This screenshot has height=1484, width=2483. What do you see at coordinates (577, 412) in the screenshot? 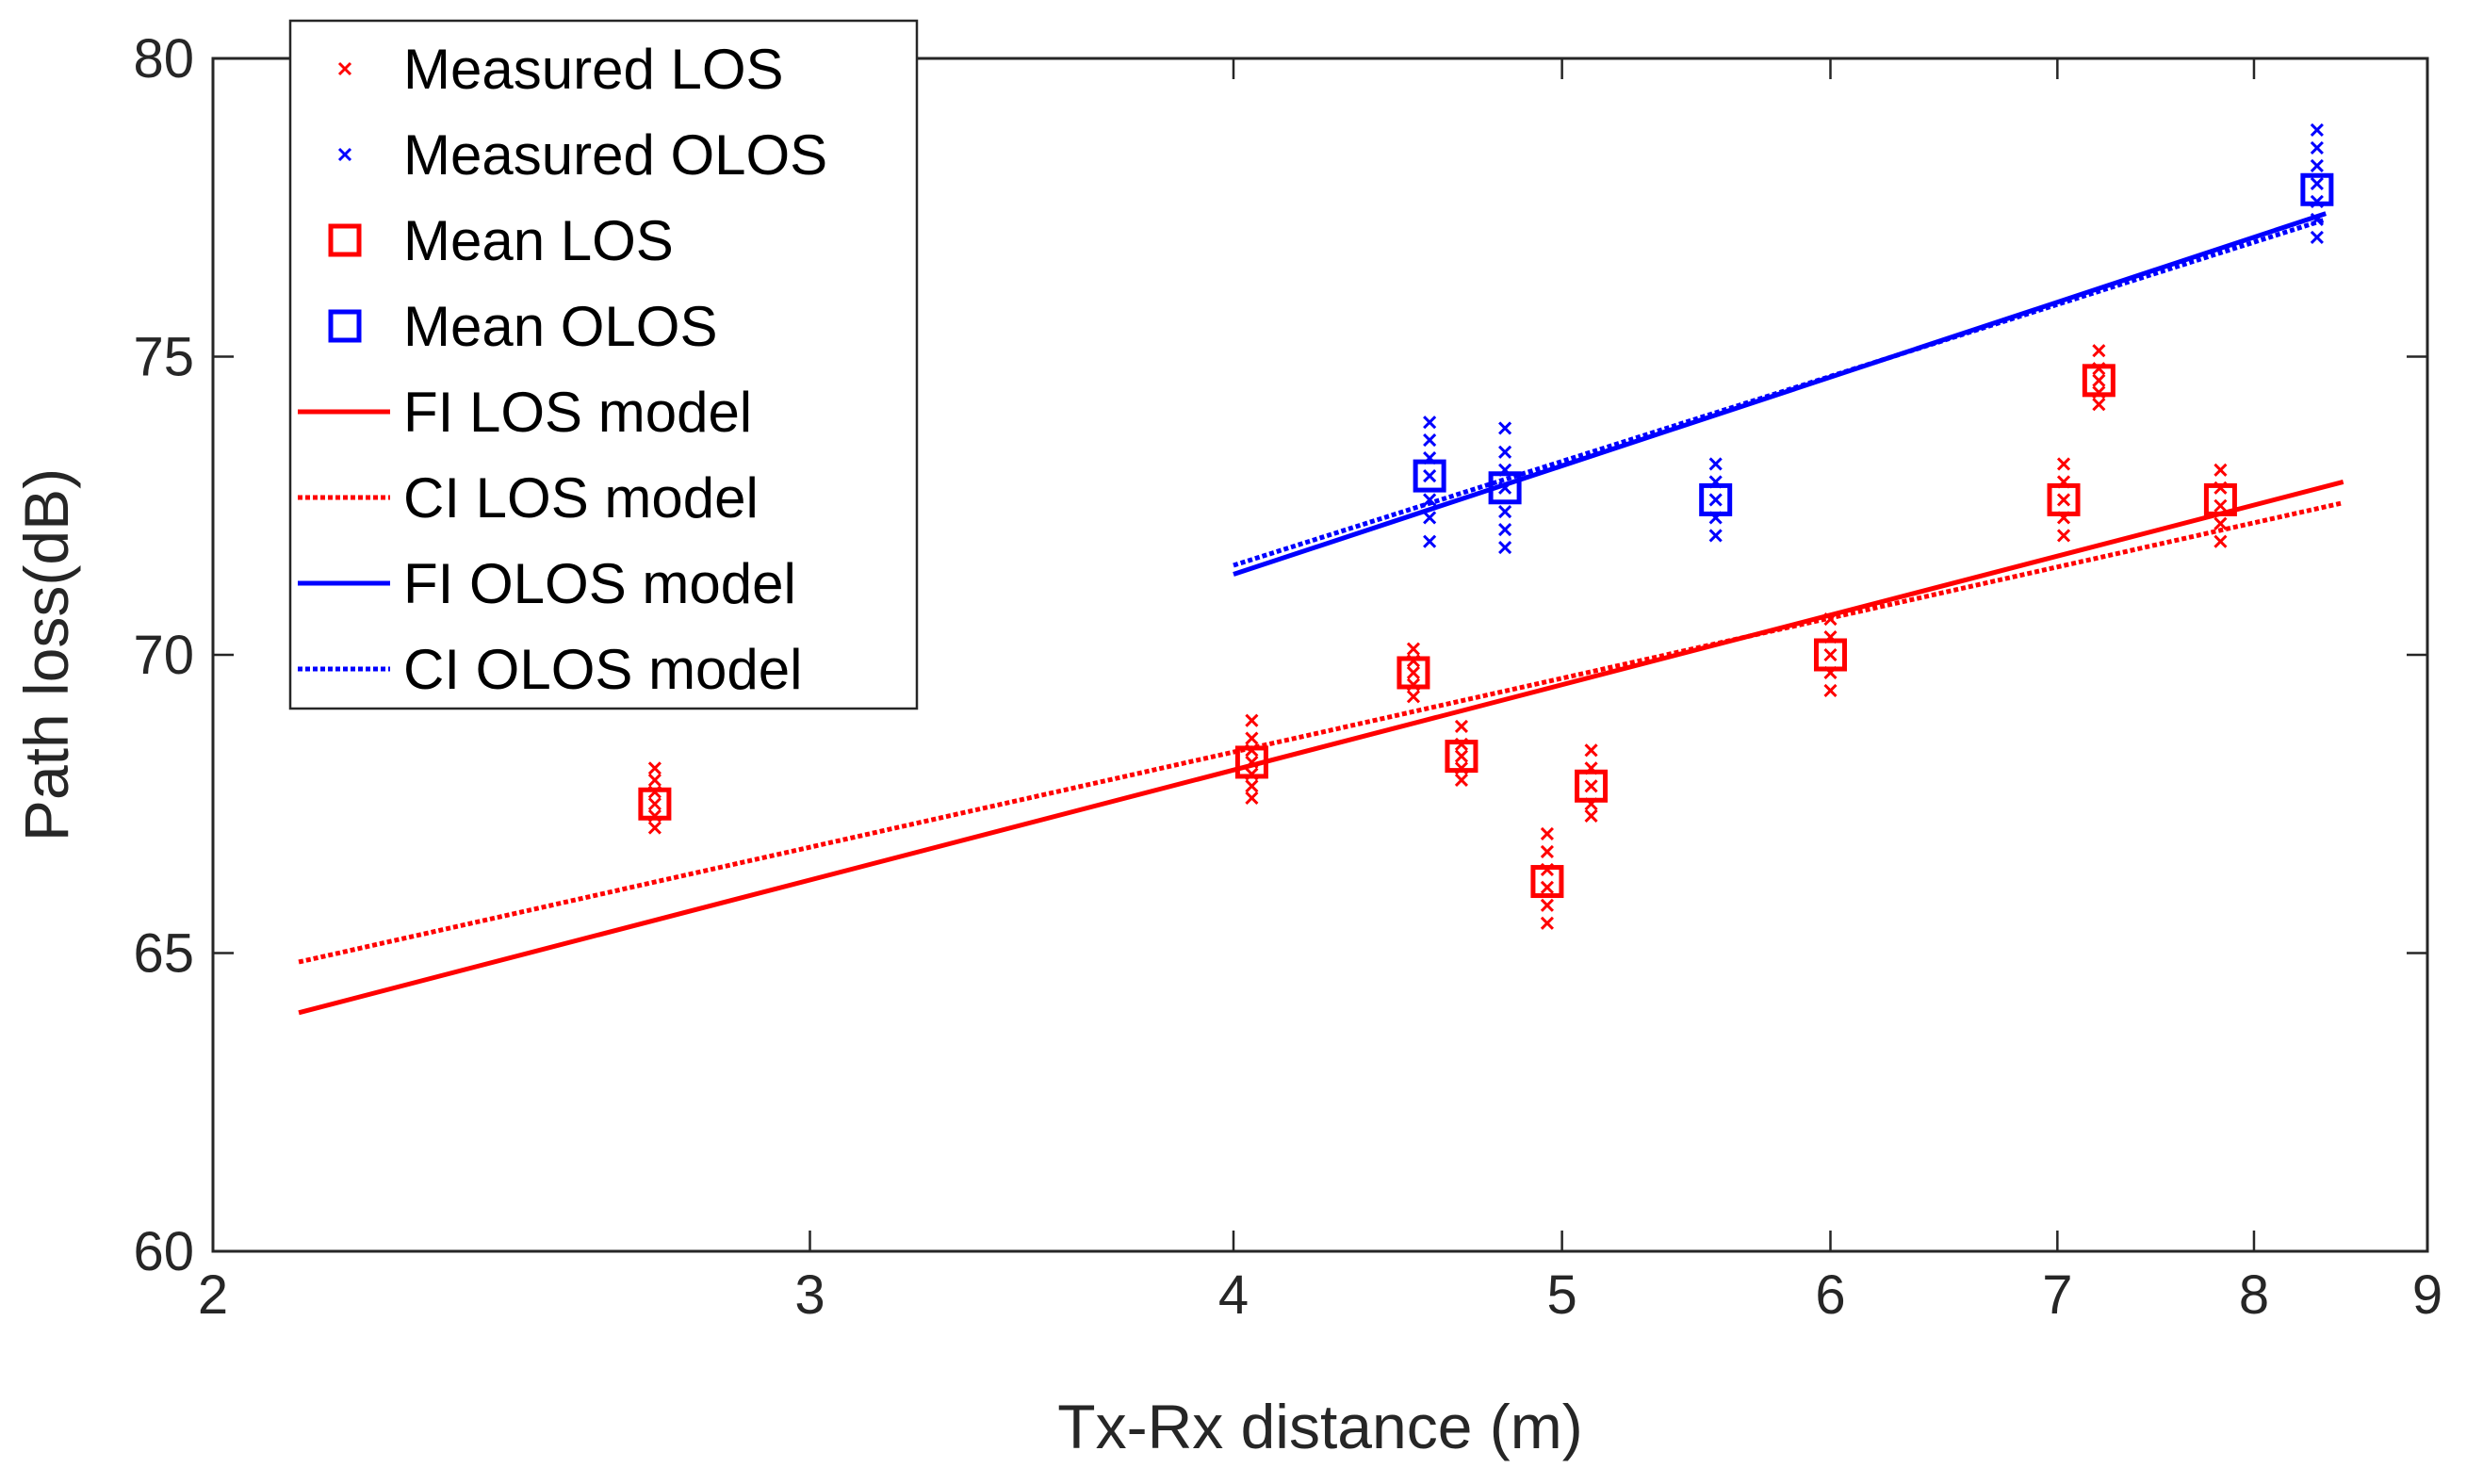
I see `legend-label-fi-los-model: FI LOS model` at bounding box center [577, 412].